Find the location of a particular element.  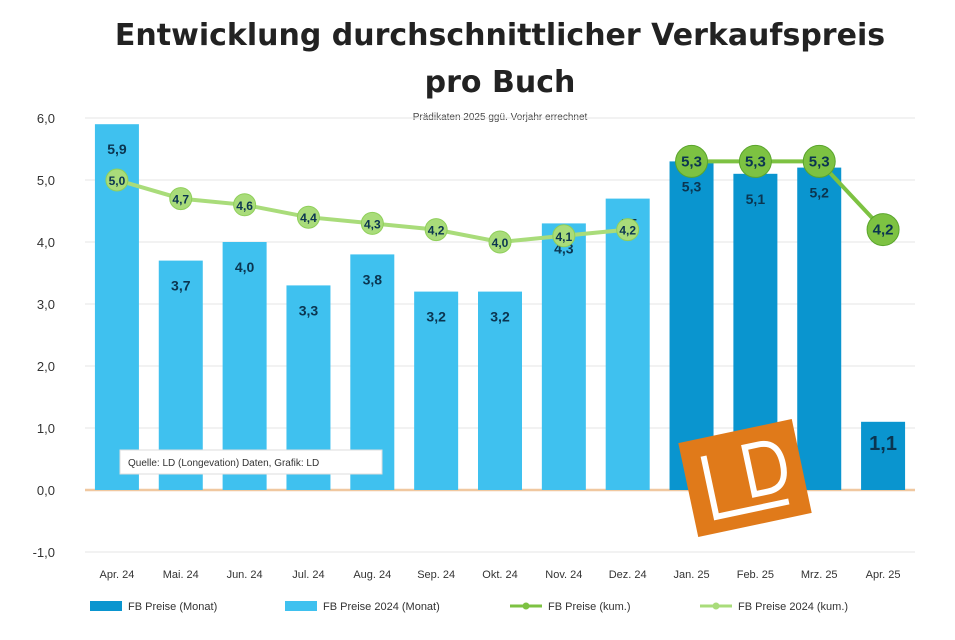

y-tick-label: -1,0 is located at coordinates (44, 552).